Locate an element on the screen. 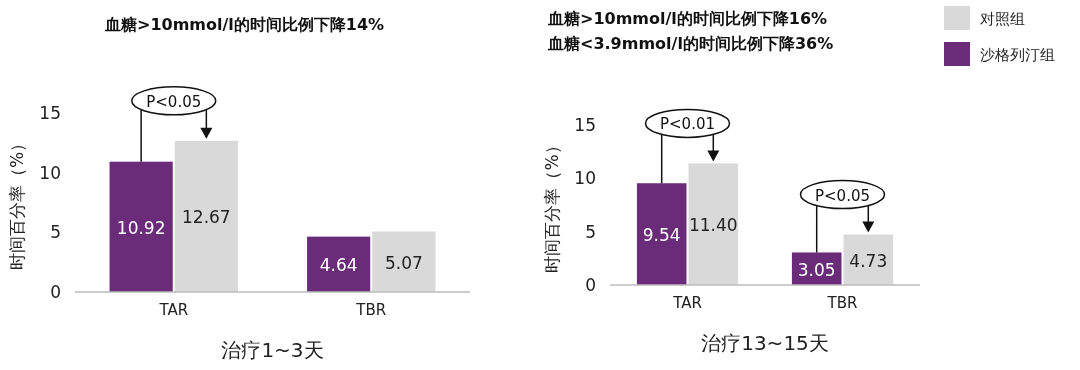 This screenshot has height=370, width=1080. chart-title: 血糖>10mmol/l的时间比例下降14% is located at coordinates (244, 24).